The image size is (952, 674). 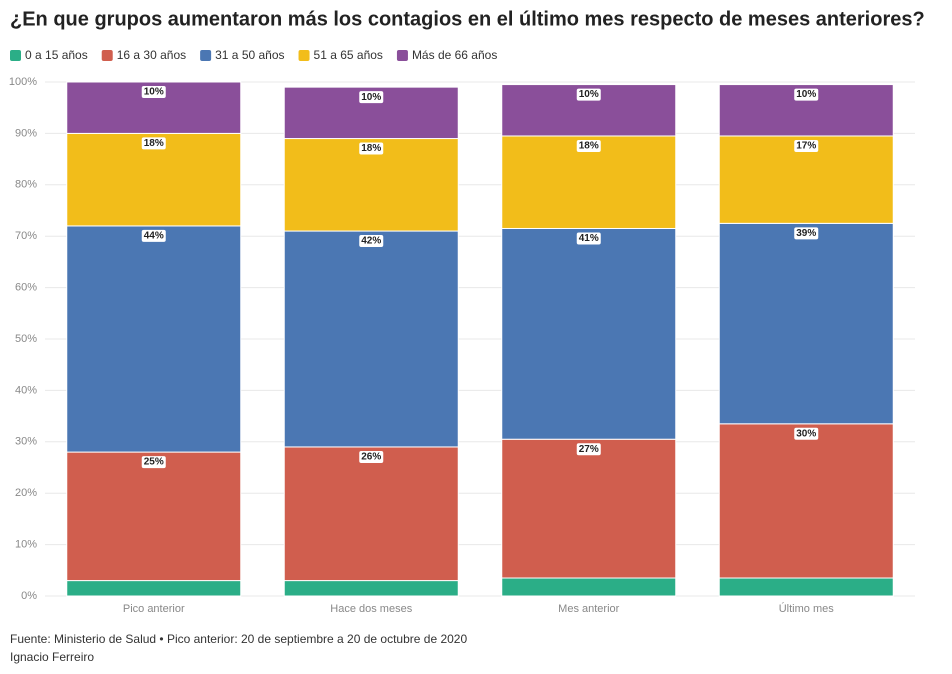 What do you see at coordinates (26, 493) in the screenshot?
I see `y-tick-label: 20%` at bounding box center [26, 493].